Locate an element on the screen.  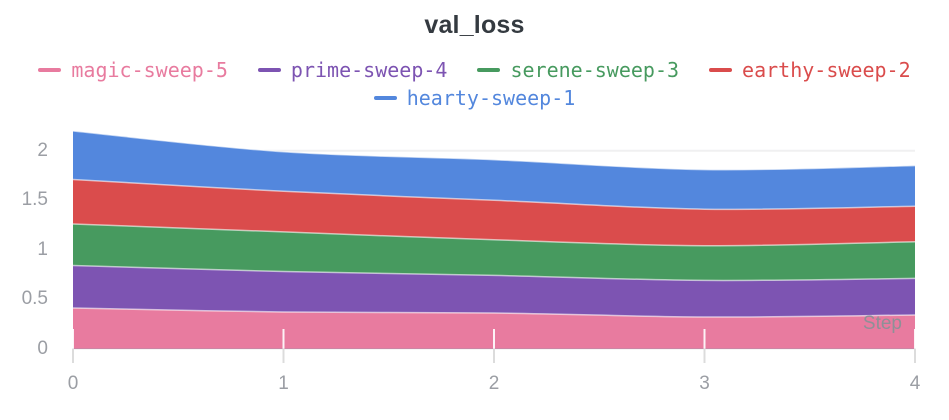
x-tick-label: 2 is located at coordinates (494, 383).